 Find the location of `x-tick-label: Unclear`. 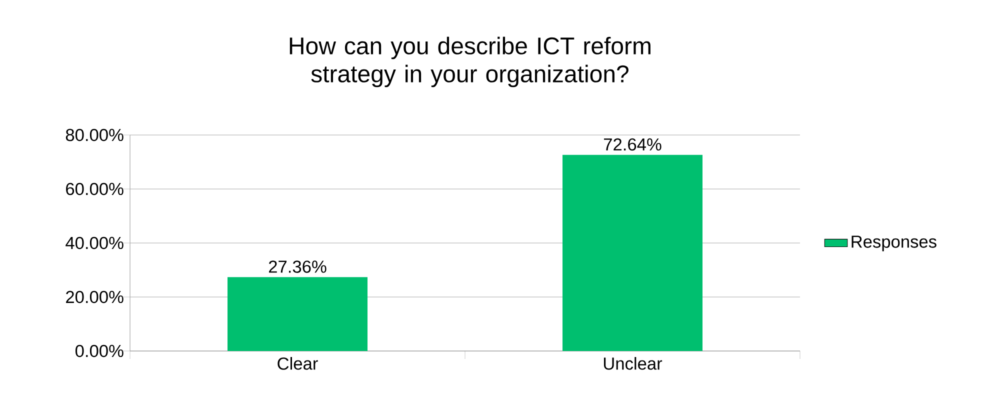

x-tick-label: Unclear is located at coordinates (633, 363).